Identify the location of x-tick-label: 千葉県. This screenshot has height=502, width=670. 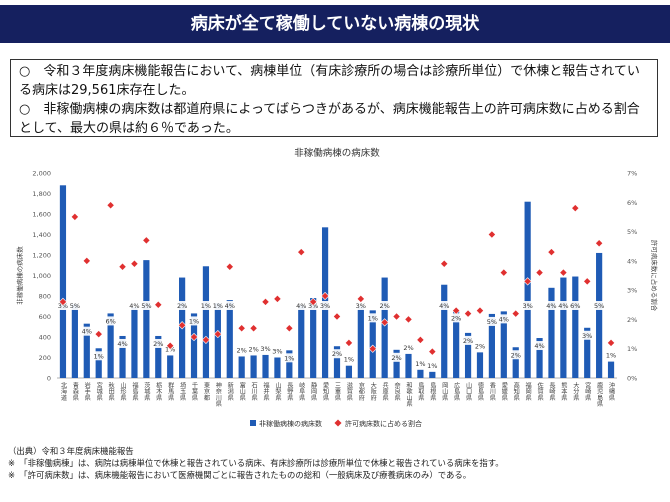
(194, 391).